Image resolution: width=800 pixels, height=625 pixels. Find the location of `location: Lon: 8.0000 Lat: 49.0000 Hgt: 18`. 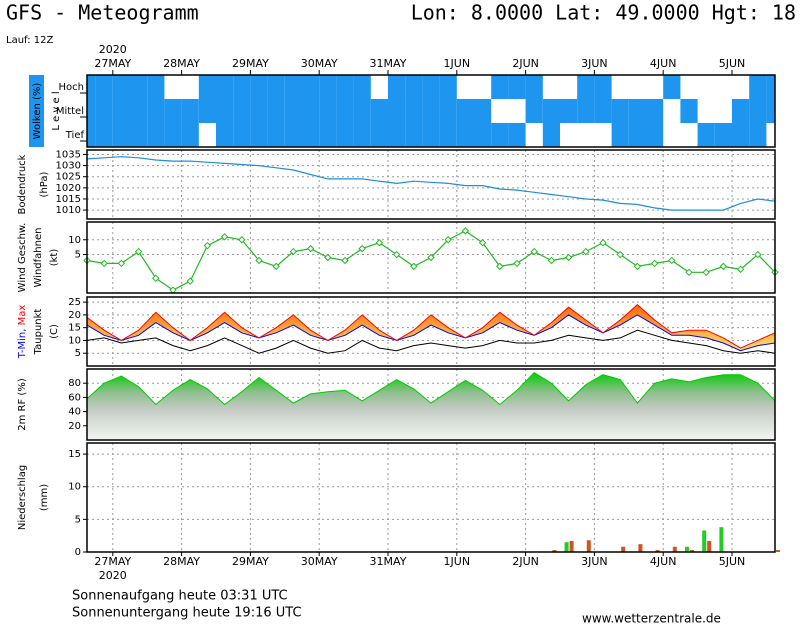

location: Lon: 8.0000 Lat: 49.0000 Hgt: 18 is located at coordinates (603, 13).